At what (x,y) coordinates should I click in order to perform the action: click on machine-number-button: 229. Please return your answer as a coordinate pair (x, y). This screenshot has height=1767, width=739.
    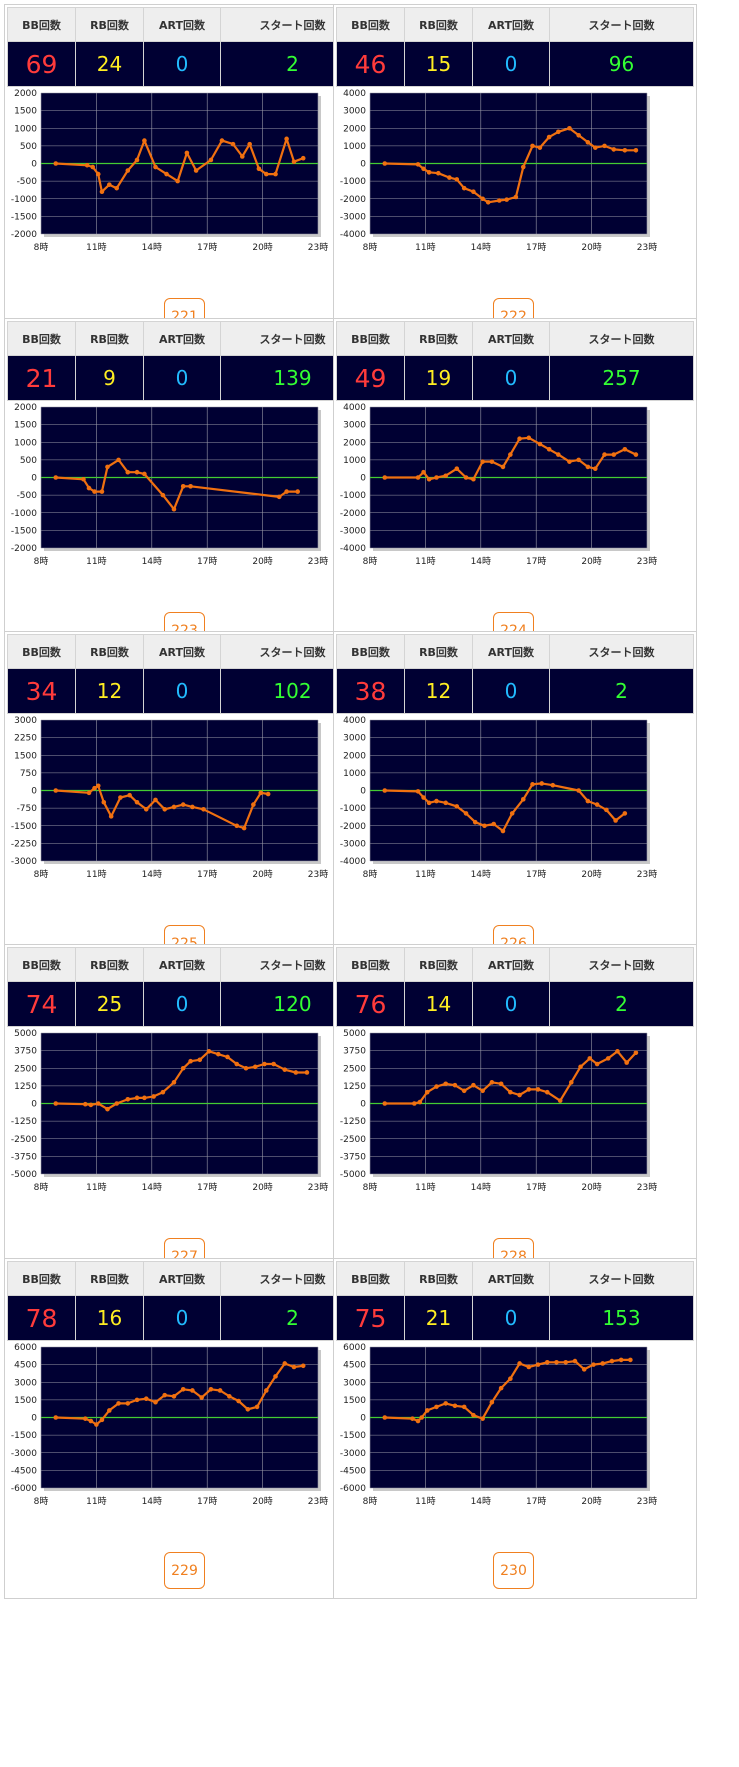
    Looking at the image, I should click on (184, 1570).